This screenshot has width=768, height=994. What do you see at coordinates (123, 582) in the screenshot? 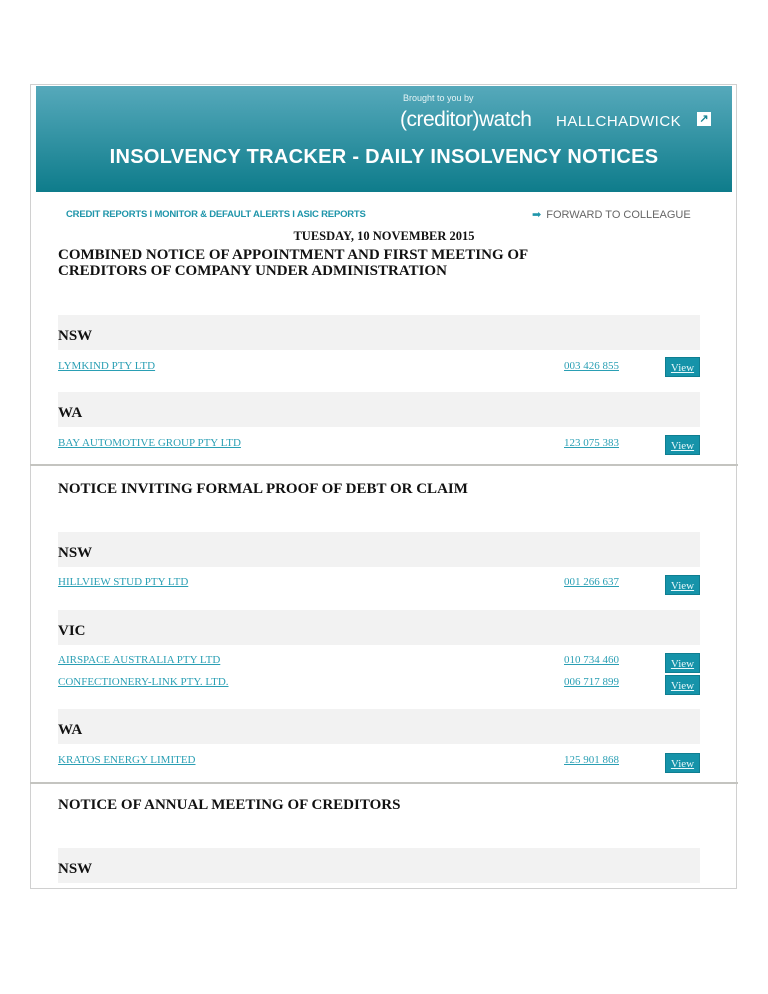
I see `company-link: HILLVIEW STUD PTY LTD` at bounding box center [123, 582].